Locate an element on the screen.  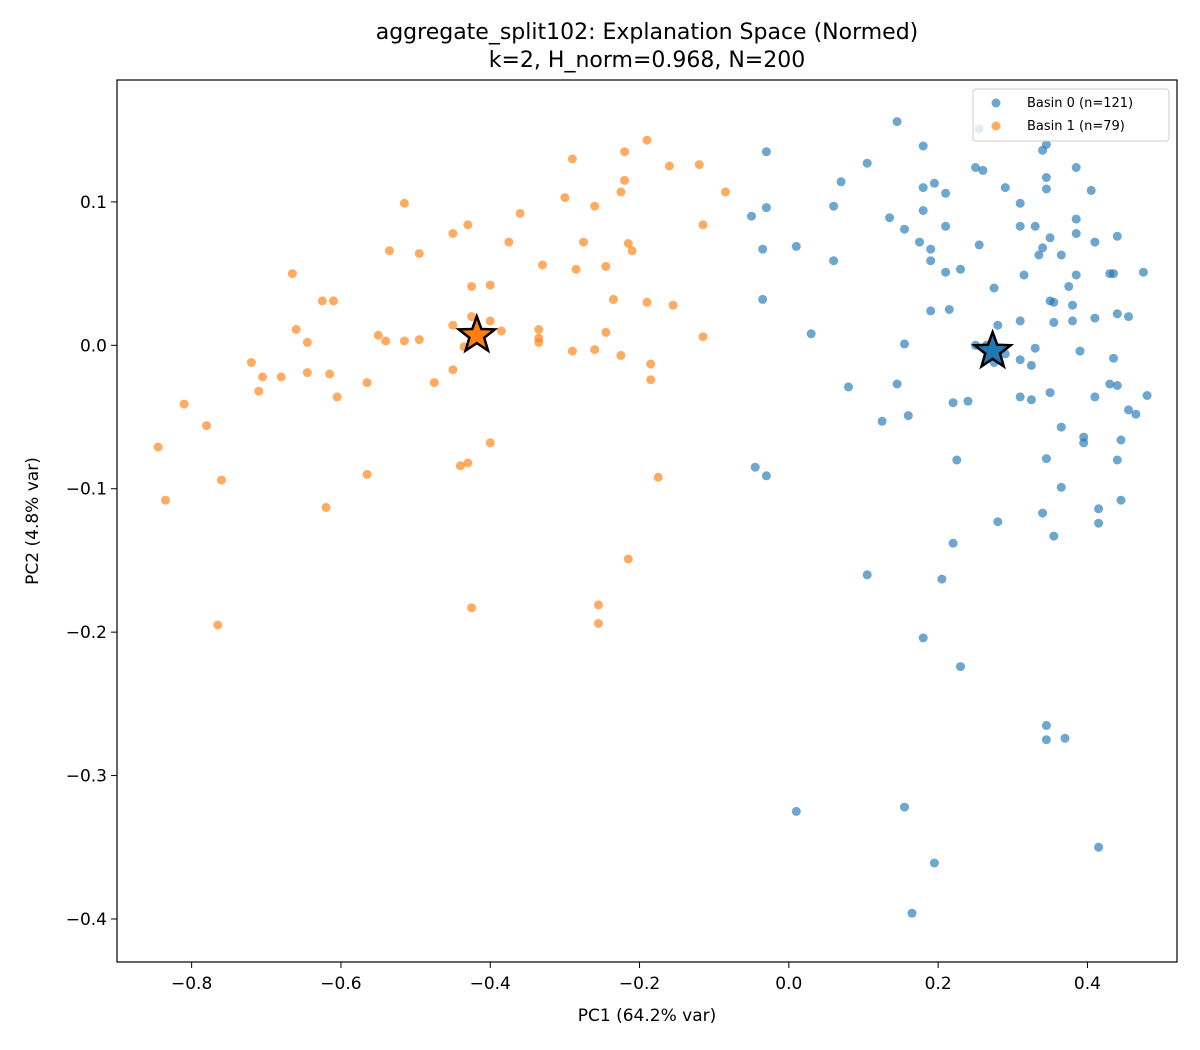
centroids-layer is located at coordinates (735, 341).